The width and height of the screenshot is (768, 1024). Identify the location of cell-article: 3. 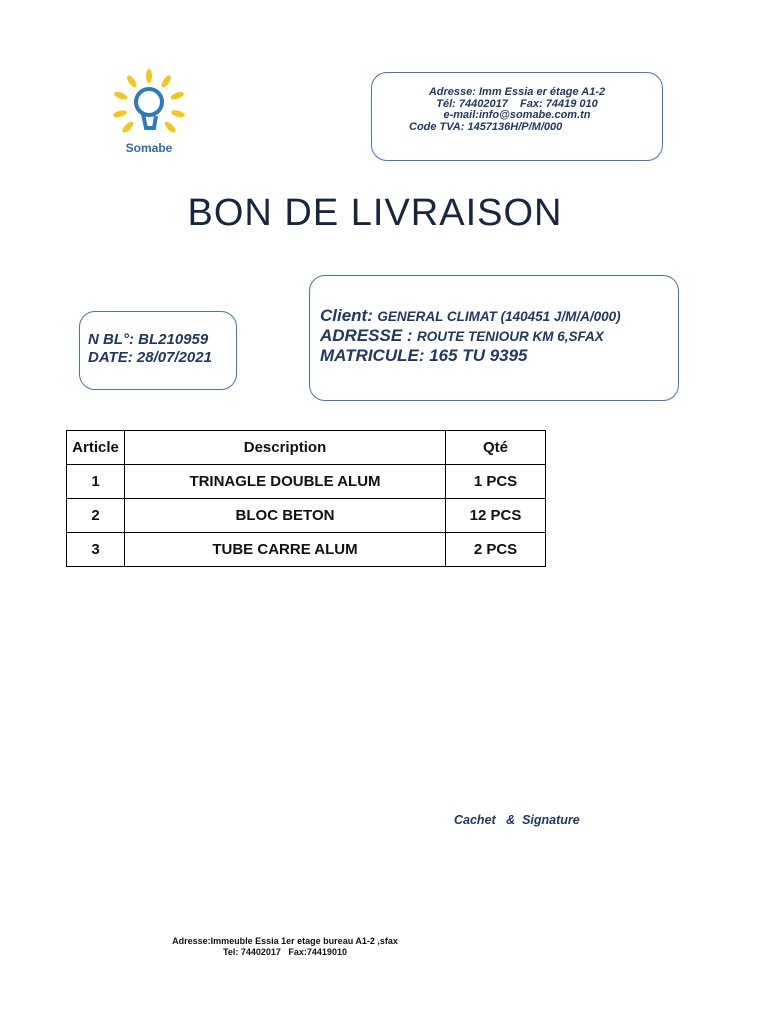
(95, 549).